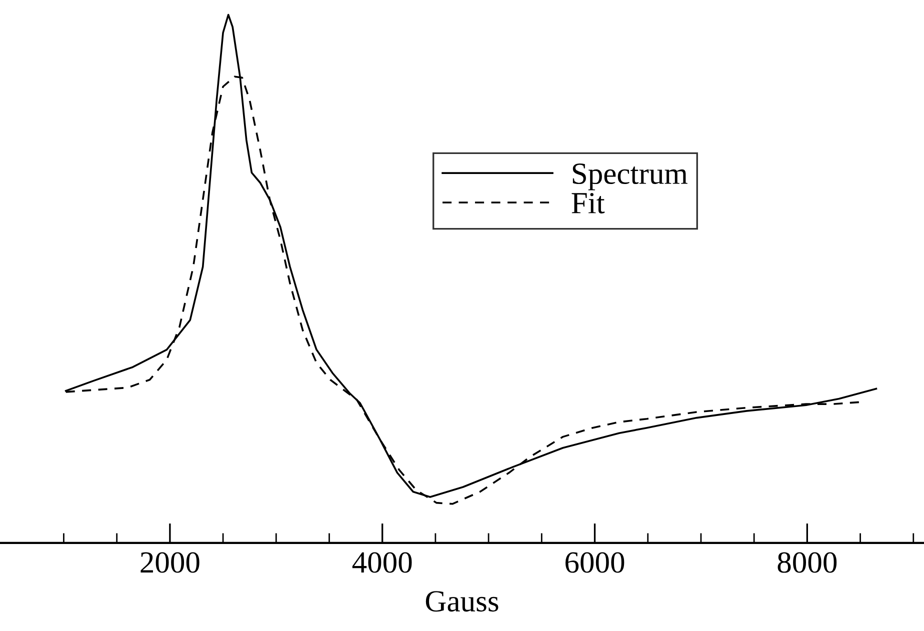  Describe the element at coordinates (807, 562) in the screenshot. I see `x-tick-label: 8000` at that location.